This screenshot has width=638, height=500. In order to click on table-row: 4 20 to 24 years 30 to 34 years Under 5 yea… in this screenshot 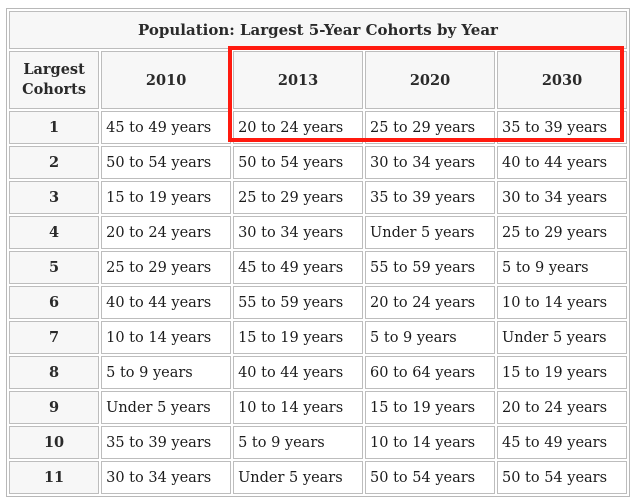, I will do `click(318, 232)`.